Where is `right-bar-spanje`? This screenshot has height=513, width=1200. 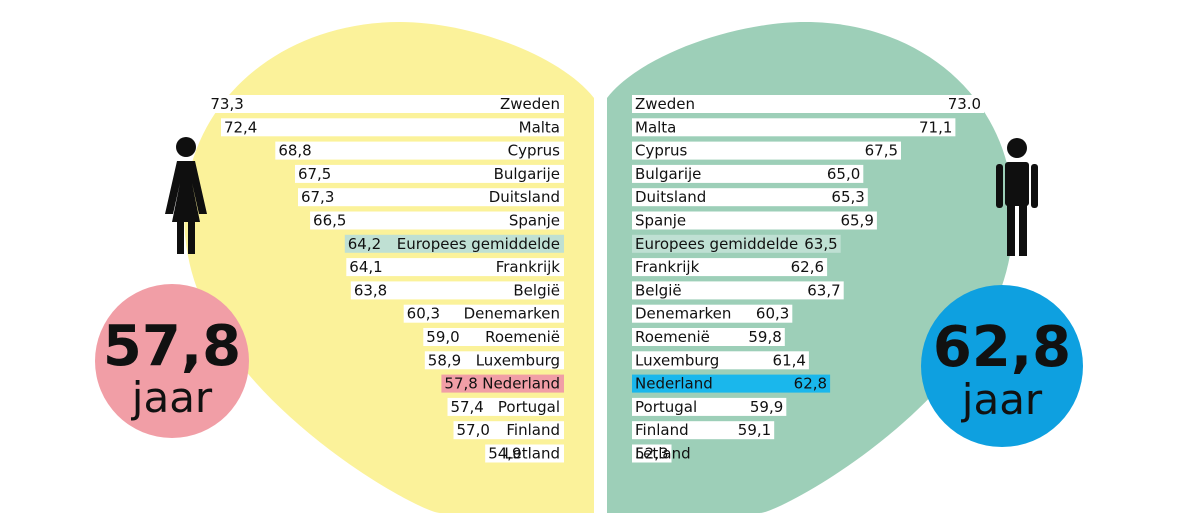 right-bar-spanje is located at coordinates (754, 220).